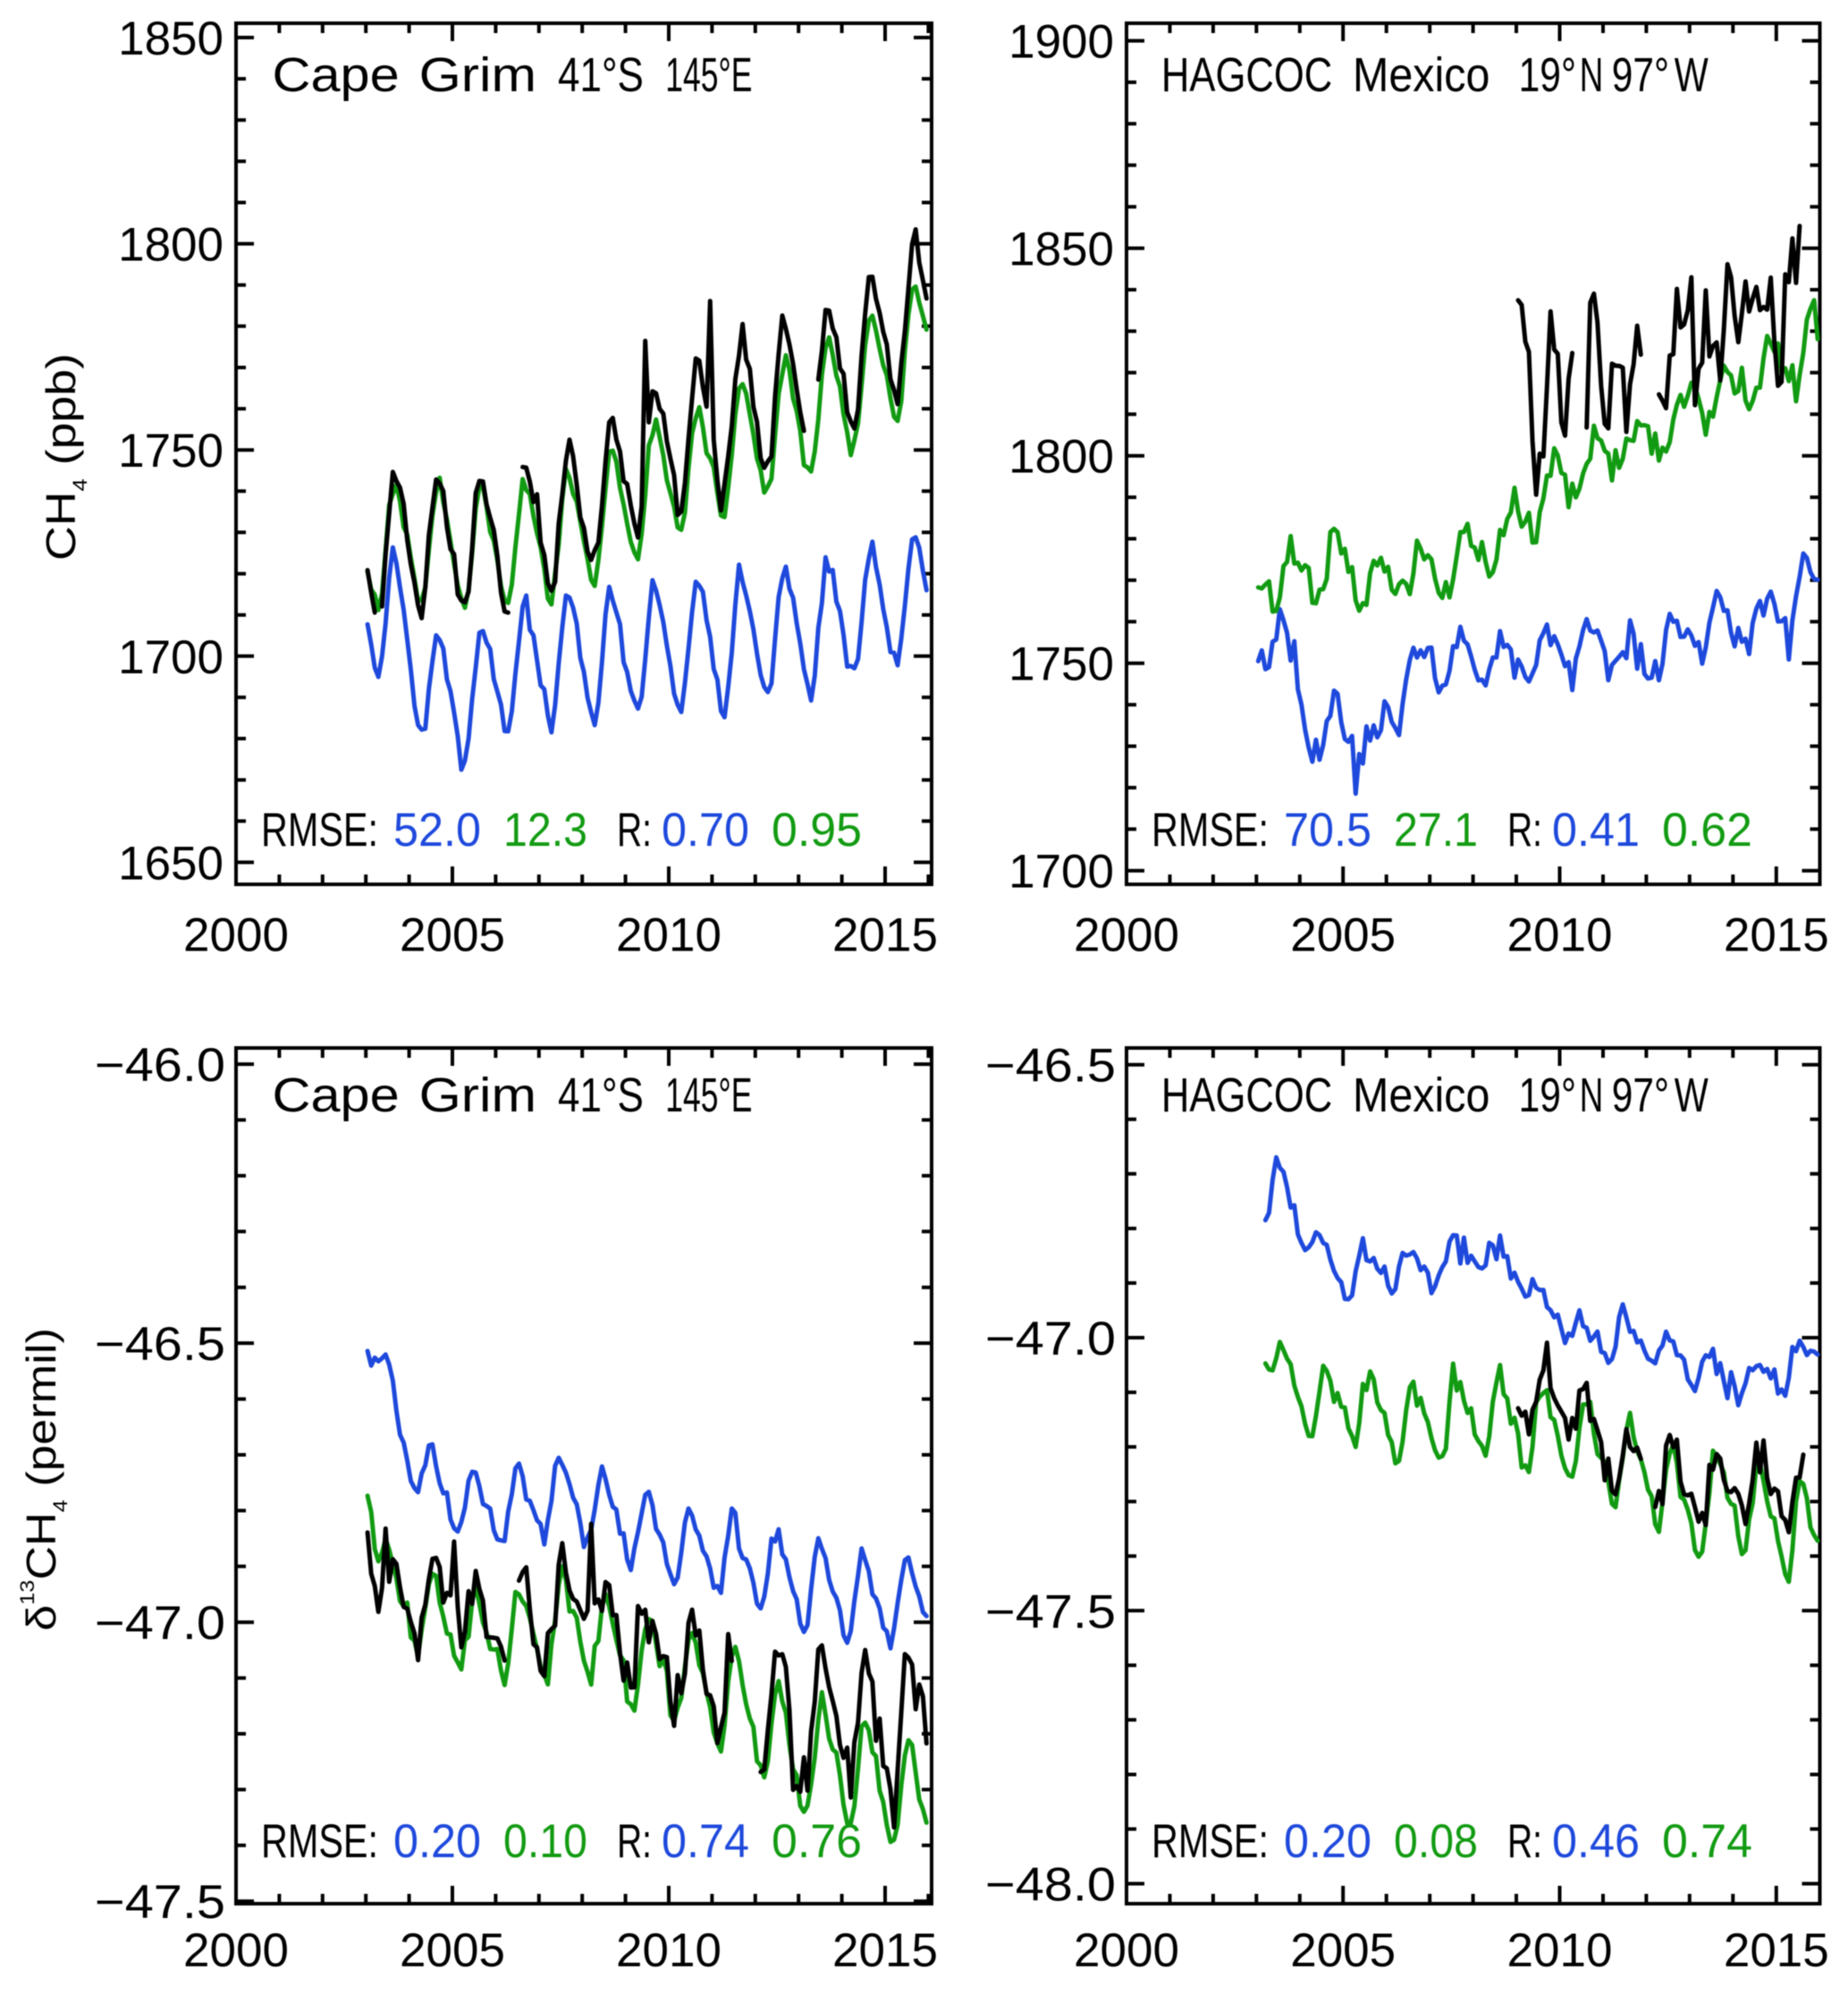 The width and height of the screenshot is (1848, 1994). I want to click on svg-text: 0.62, so click(1707, 830).